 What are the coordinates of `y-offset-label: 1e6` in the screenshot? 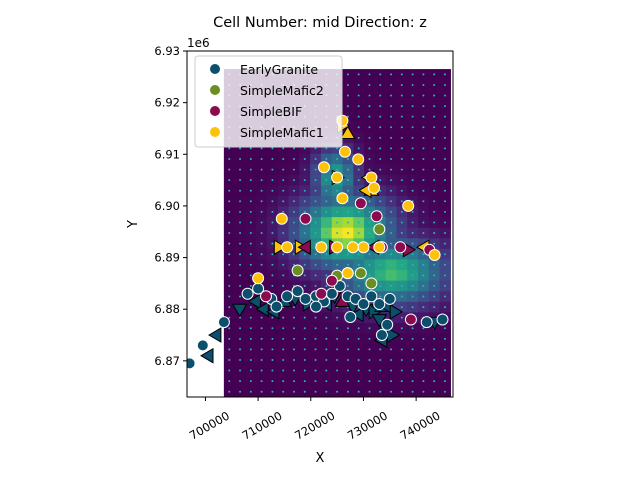 It's located at (198, 43).